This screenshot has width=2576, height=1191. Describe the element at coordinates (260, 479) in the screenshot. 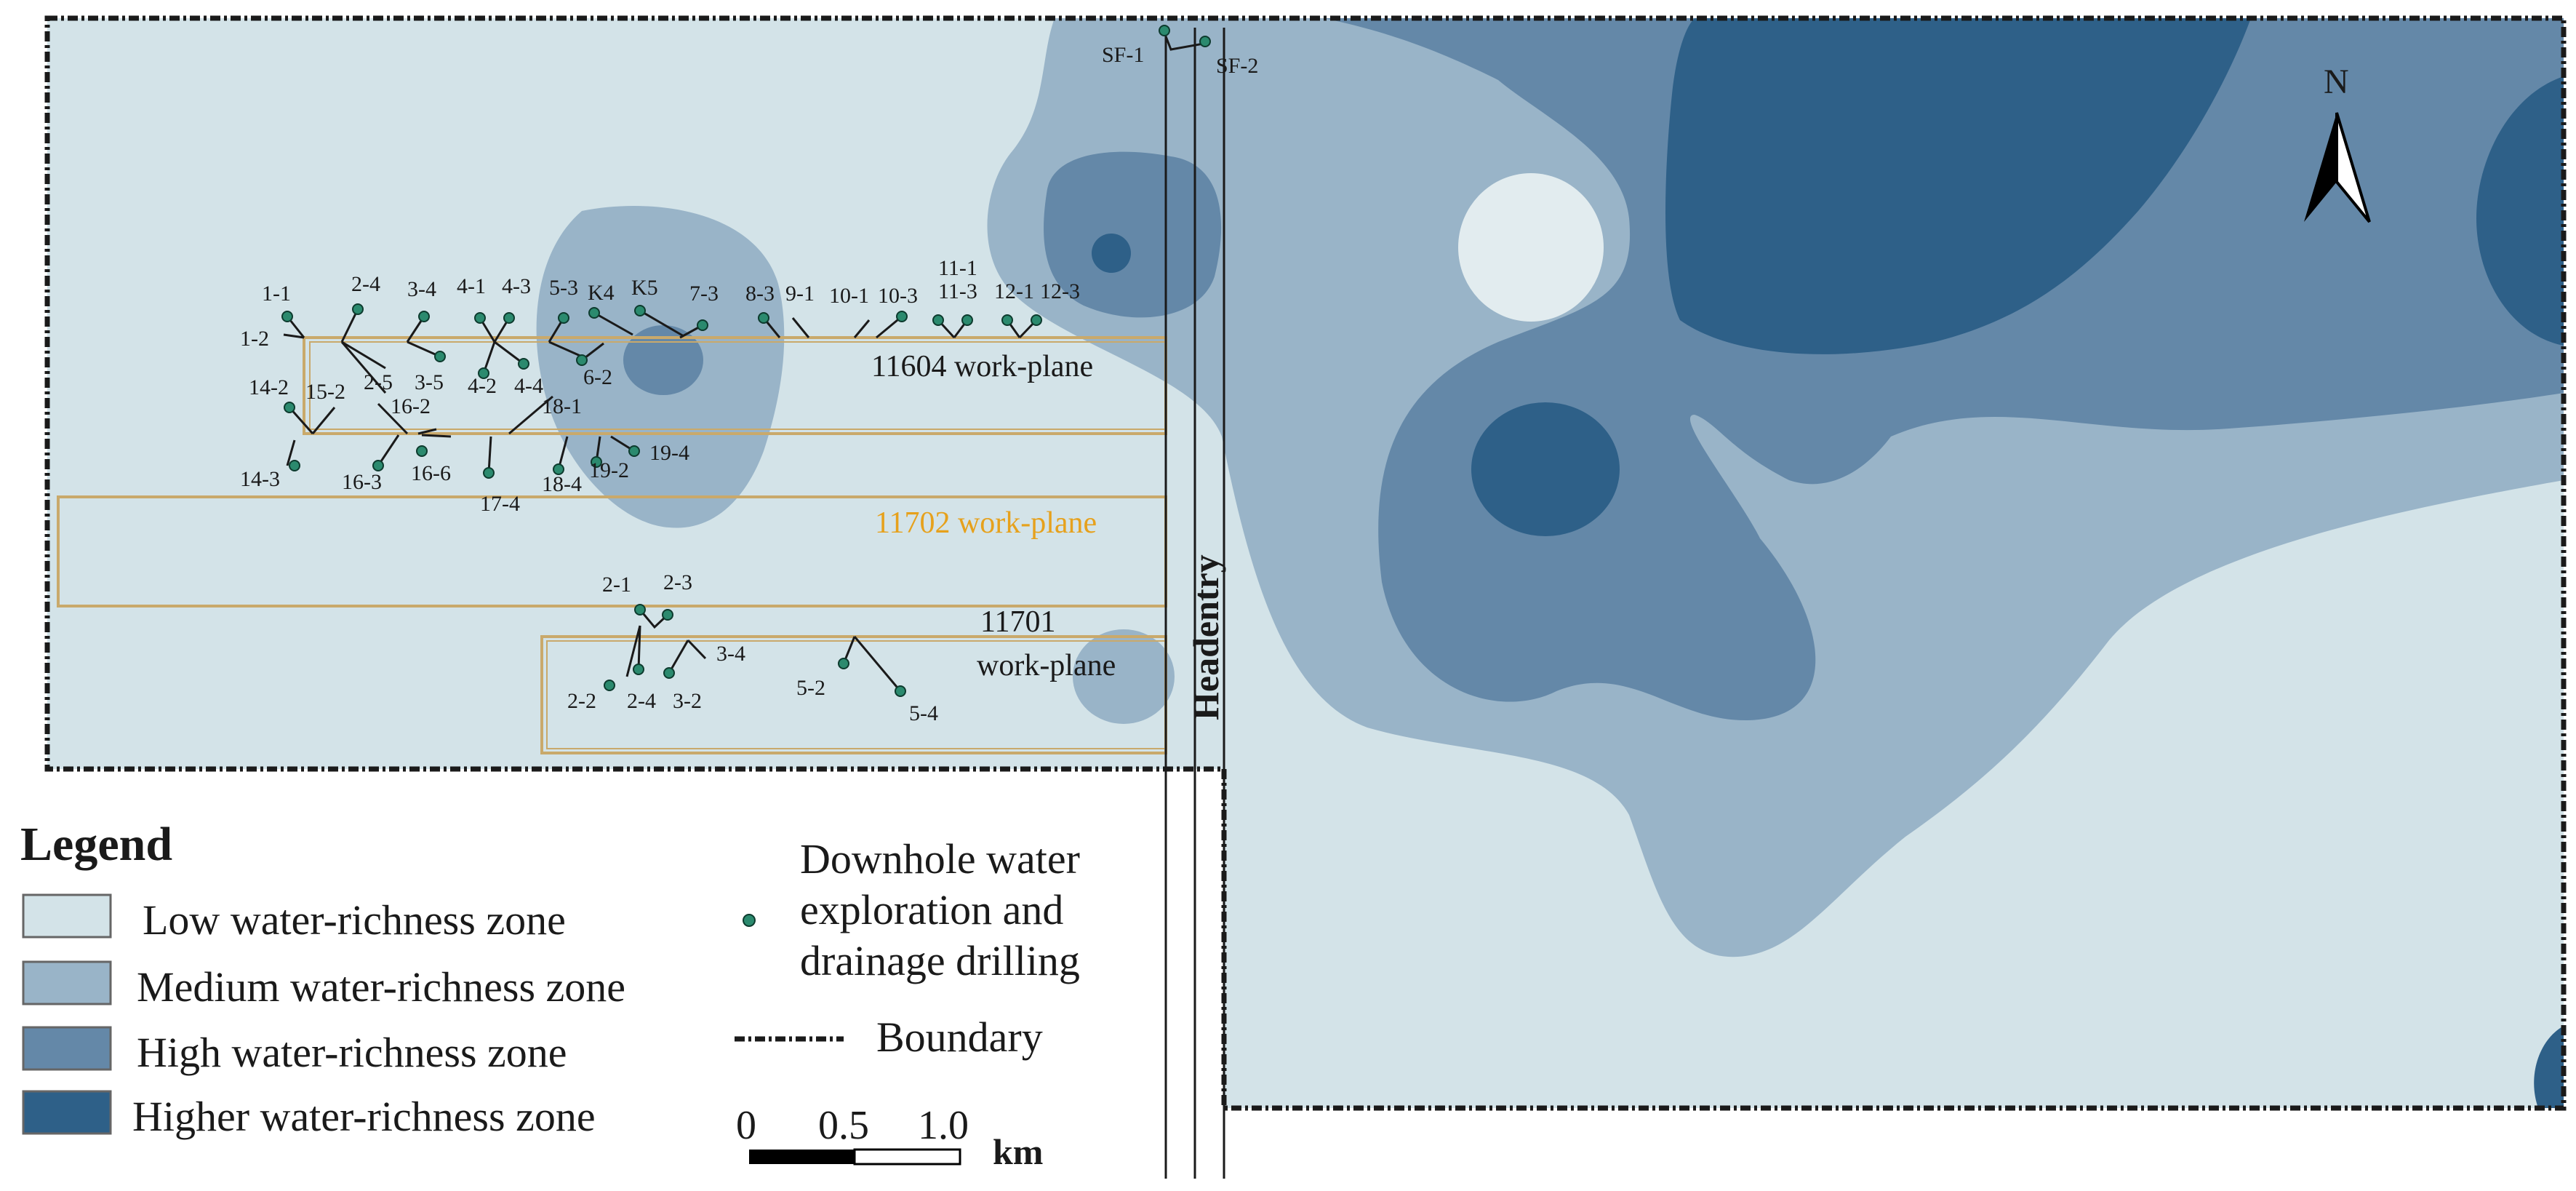

I see `hole-label: 14-3` at that location.